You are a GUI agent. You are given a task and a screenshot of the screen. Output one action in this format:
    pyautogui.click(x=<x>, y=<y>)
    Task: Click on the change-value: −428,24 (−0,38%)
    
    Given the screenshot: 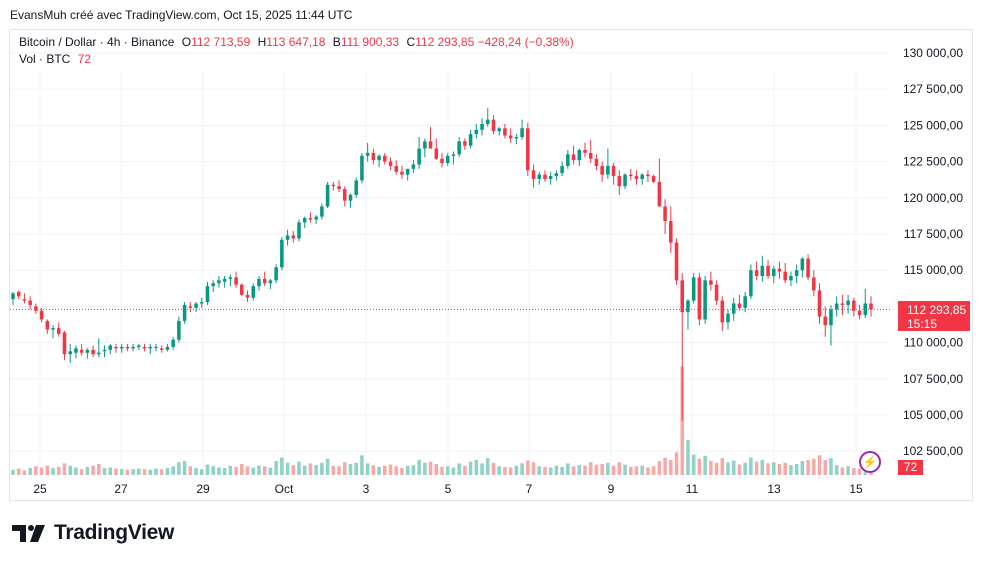 What is the action you would take?
    pyautogui.click(x=525, y=42)
    